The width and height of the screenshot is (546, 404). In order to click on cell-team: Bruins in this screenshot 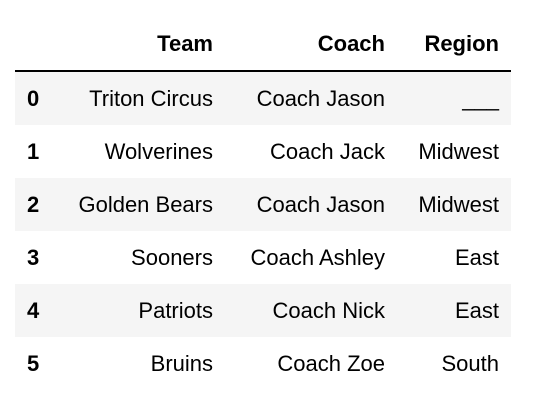, I will do `click(181, 363)`.